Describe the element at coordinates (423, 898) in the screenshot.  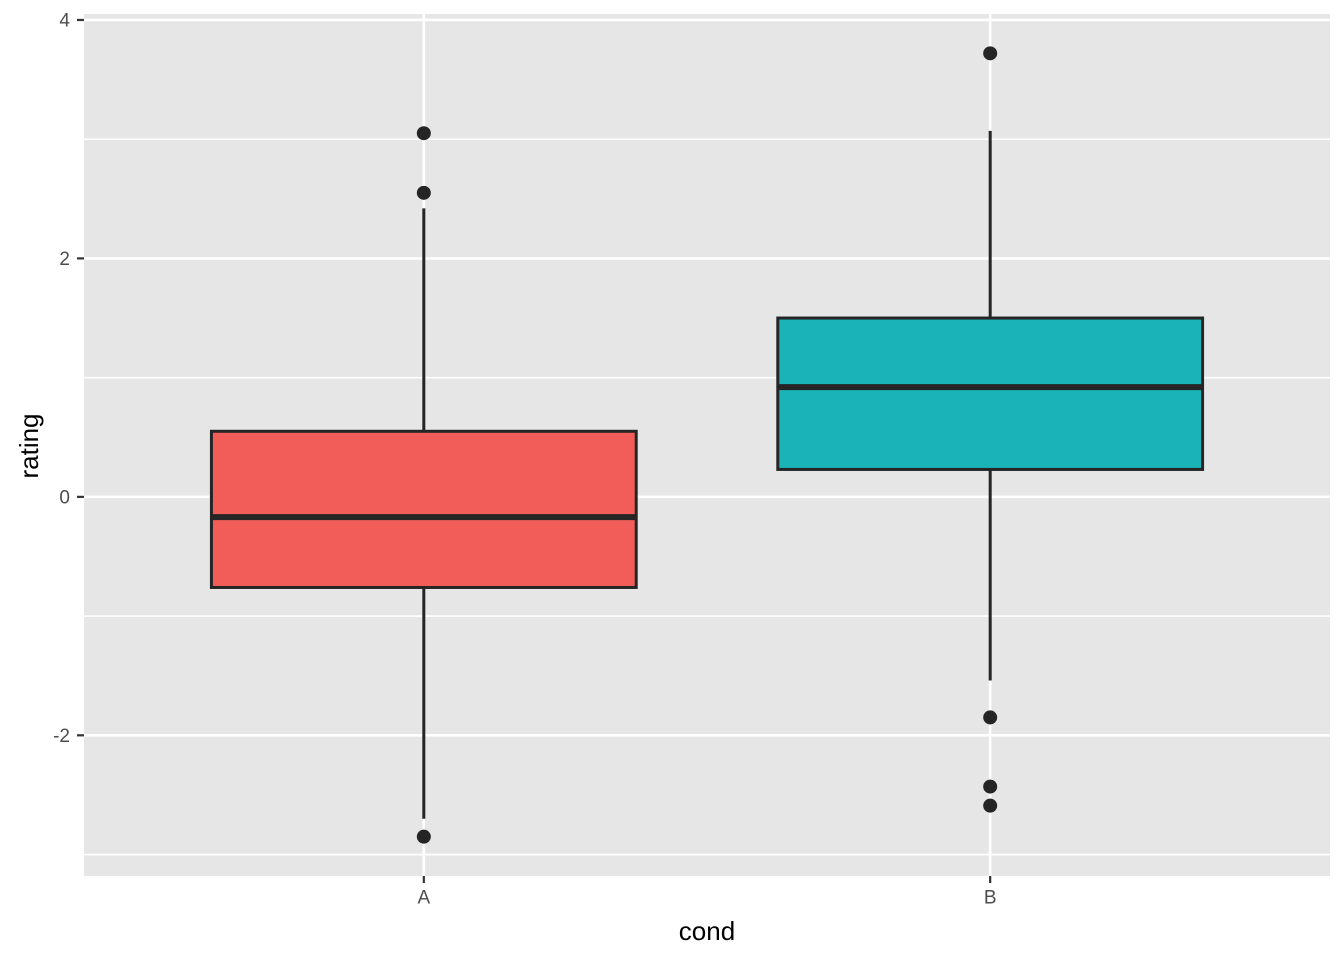
I see `x-tick-label: A` at that location.